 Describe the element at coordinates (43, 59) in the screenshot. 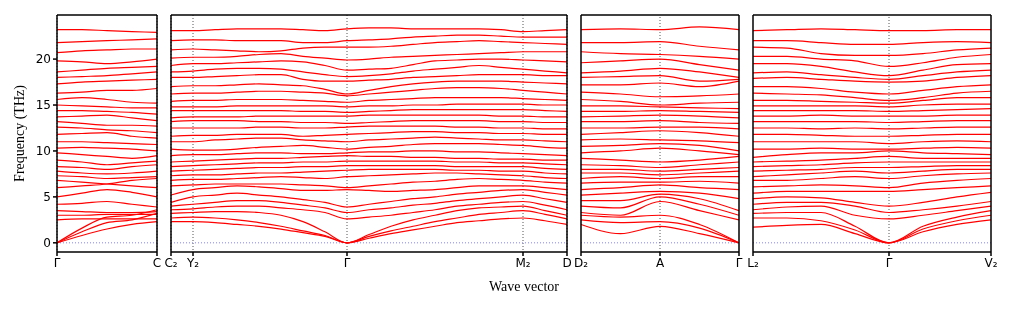

I see `y-tick-label: 20` at that location.